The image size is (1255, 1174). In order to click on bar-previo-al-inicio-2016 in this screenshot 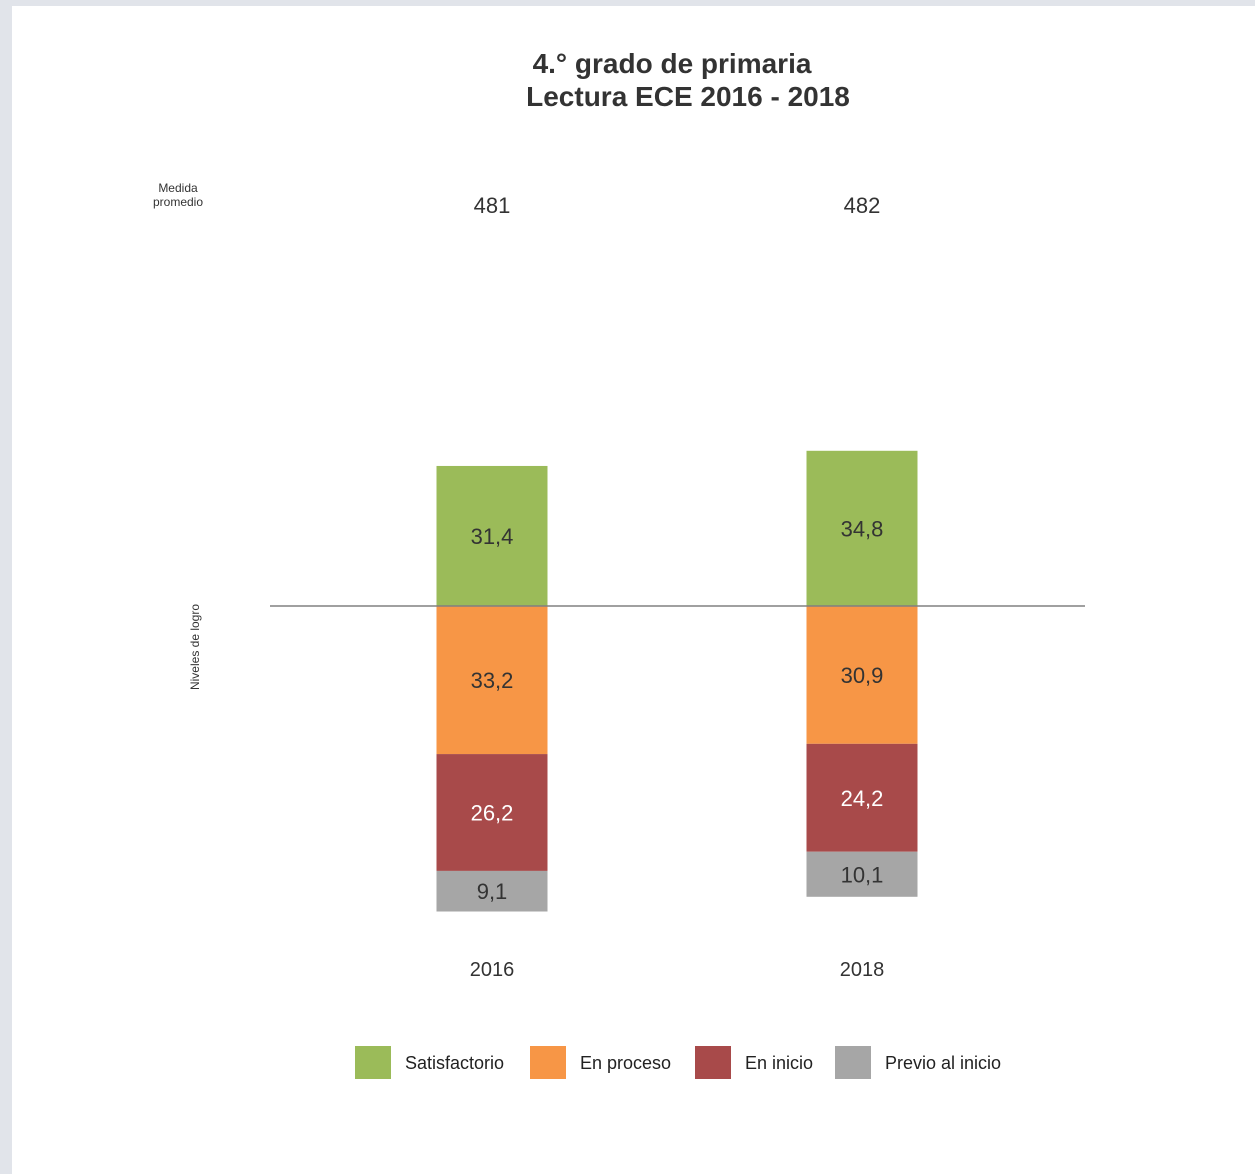, I will do `click(492, 891)`.